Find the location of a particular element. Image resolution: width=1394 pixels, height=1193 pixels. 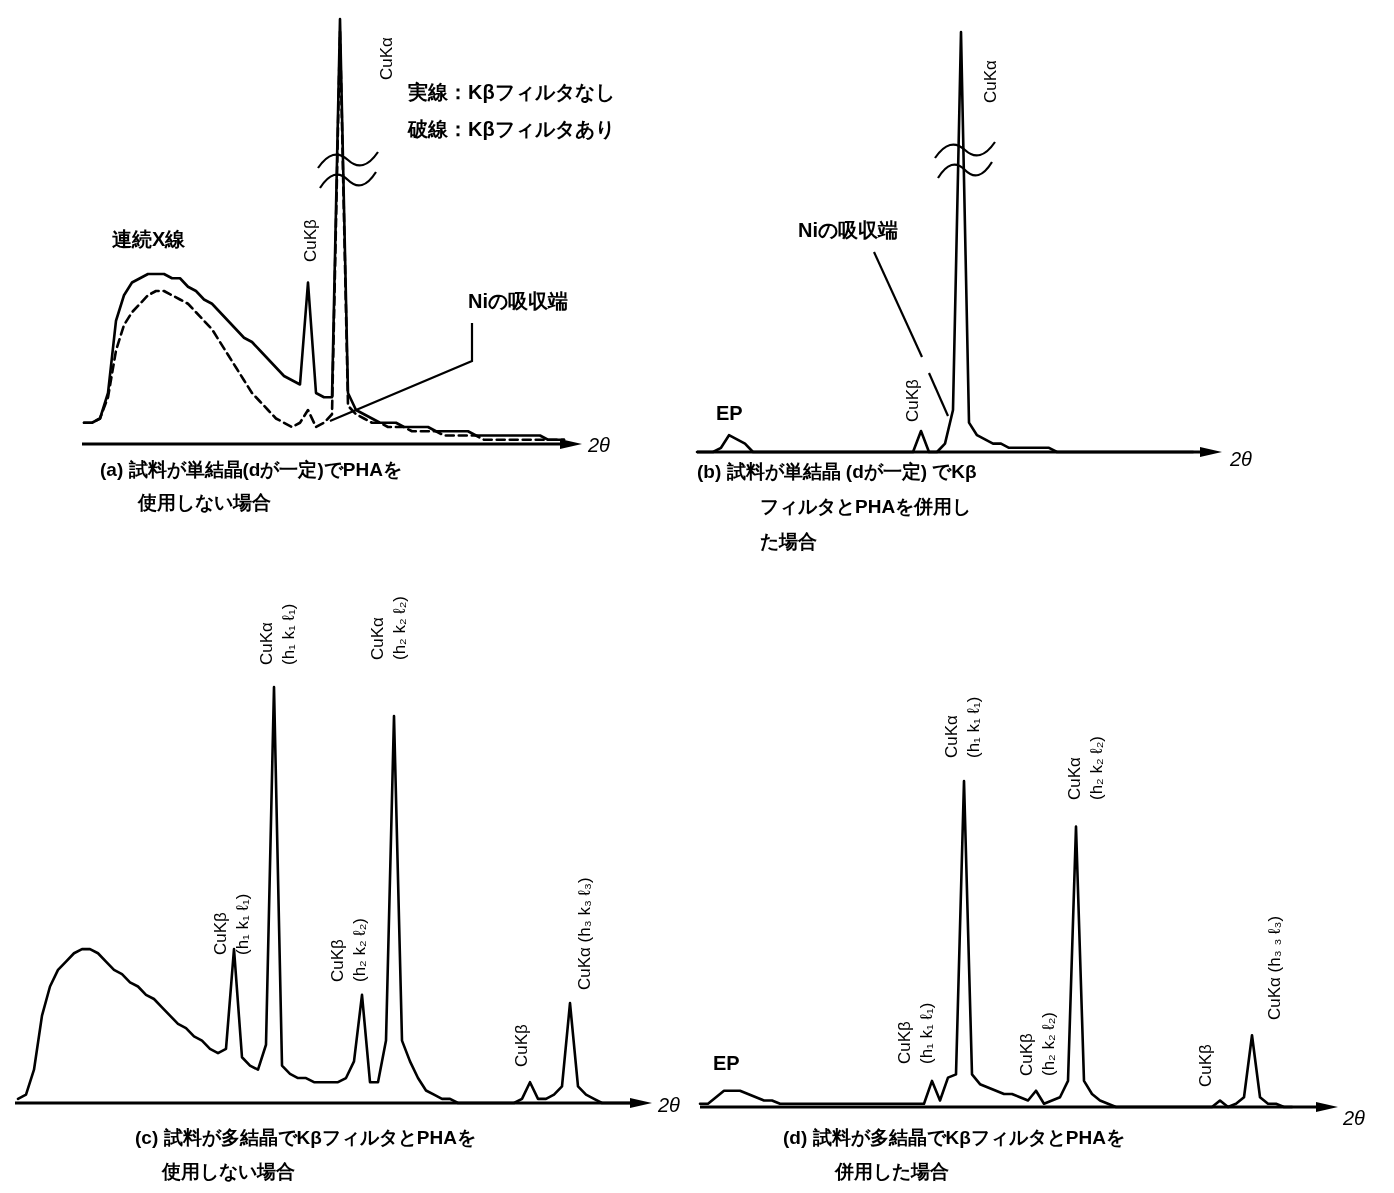

annotation: CuKα (h₃ ₃ ℓ₃) is located at coordinates (1274, 967).